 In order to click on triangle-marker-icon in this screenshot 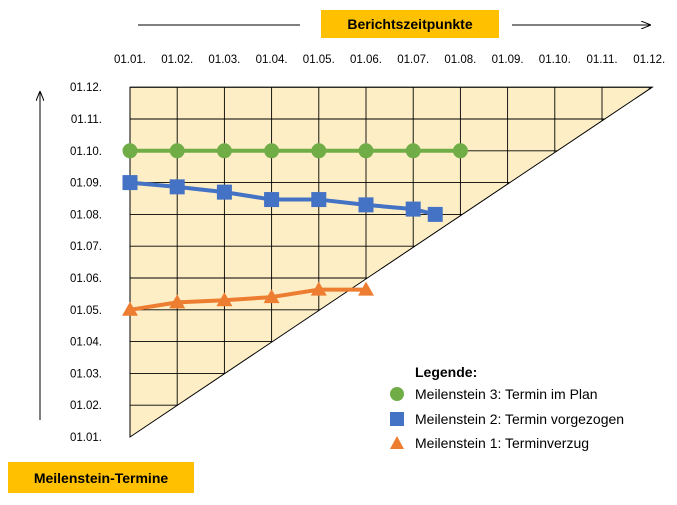, I will do `click(396, 443)`.